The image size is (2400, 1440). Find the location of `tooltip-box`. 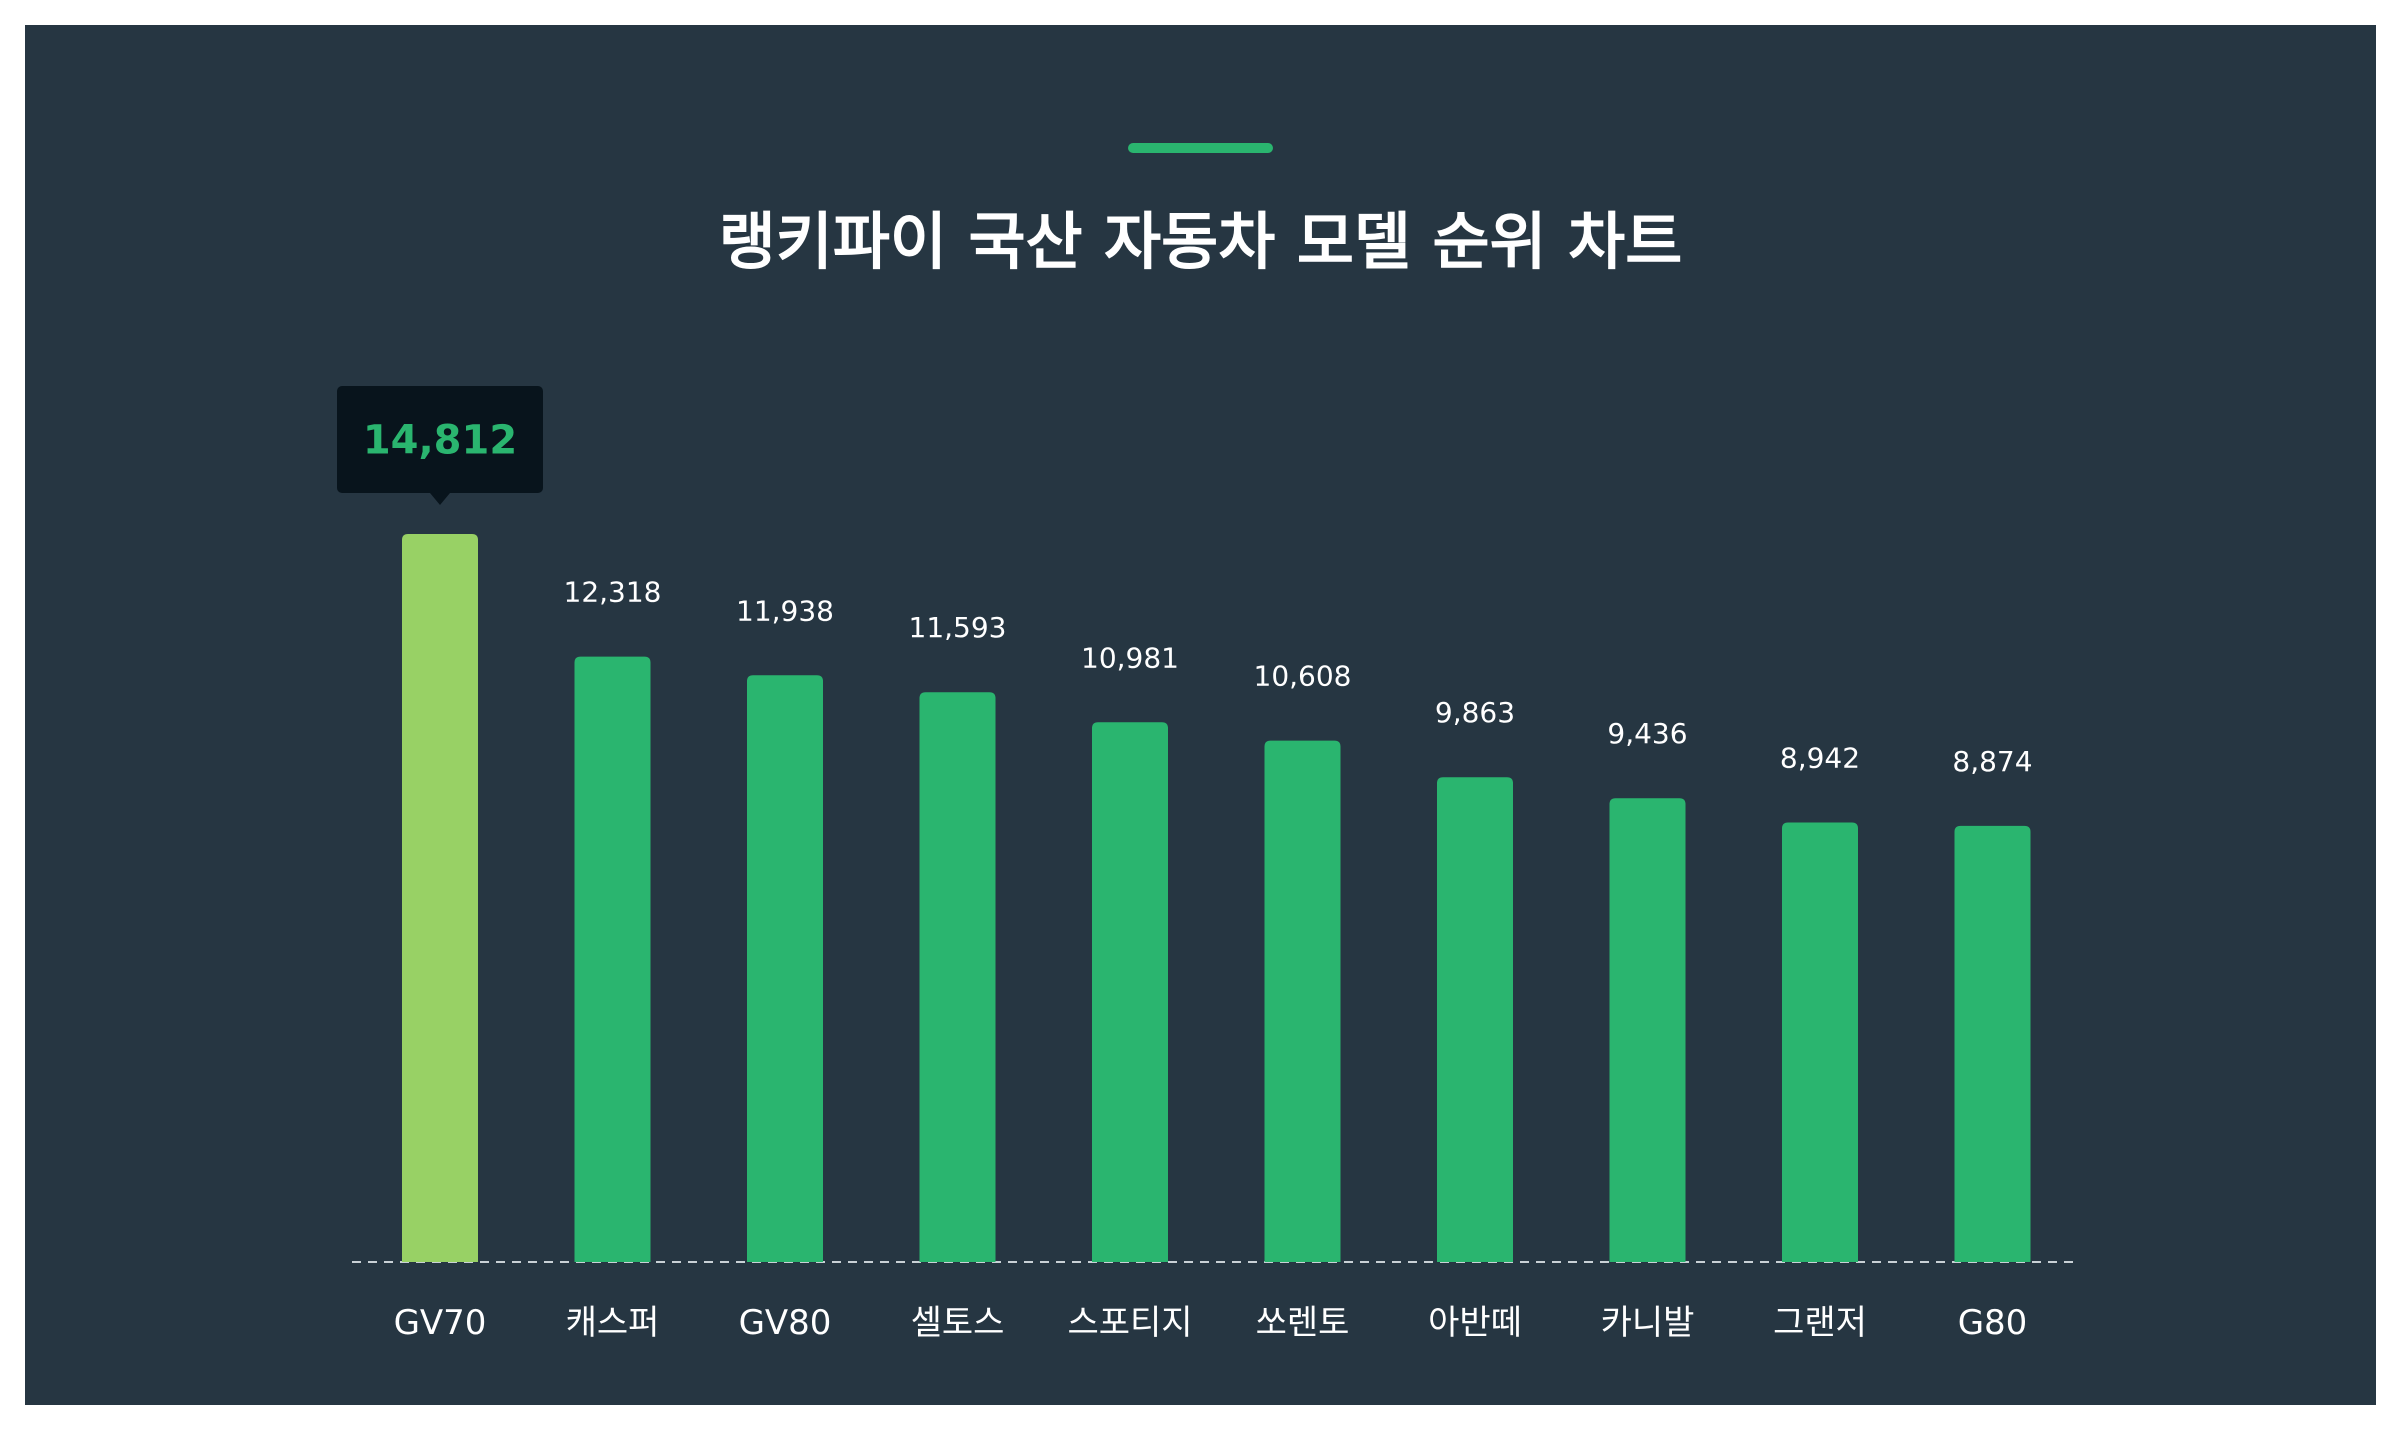

tooltip-box is located at coordinates (440, 439).